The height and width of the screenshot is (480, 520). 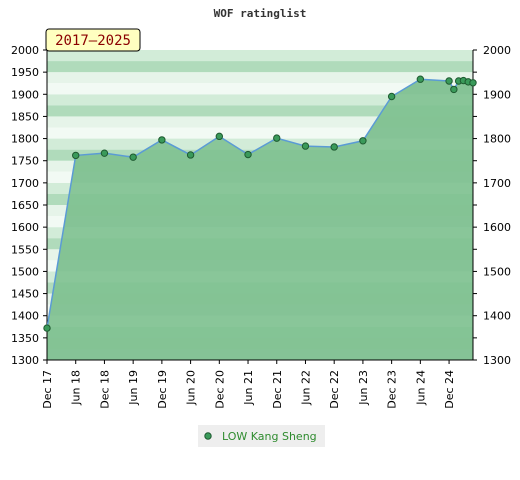 What do you see at coordinates (497, 50) in the screenshot?
I see `y-tick-right-label: 2000` at bounding box center [497, 50].